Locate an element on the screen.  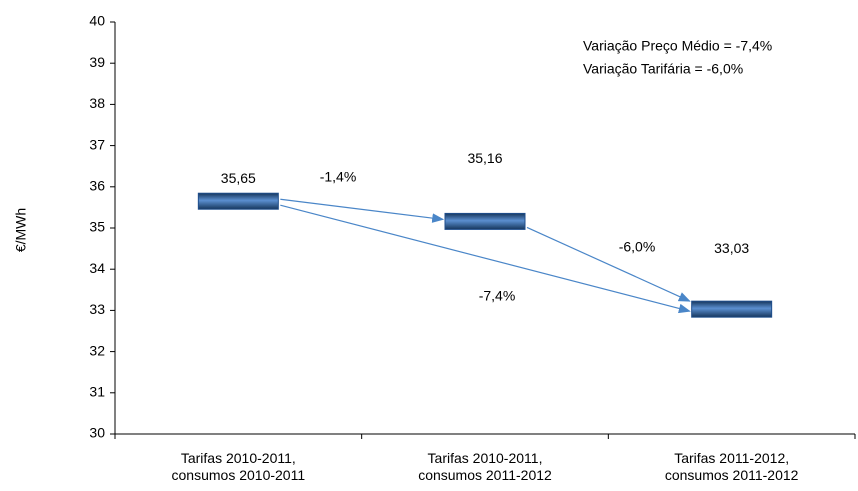
x-tick-label: Tarifas 2010-2011, consumos 2011-2012 is located at coordinates (485, 466).